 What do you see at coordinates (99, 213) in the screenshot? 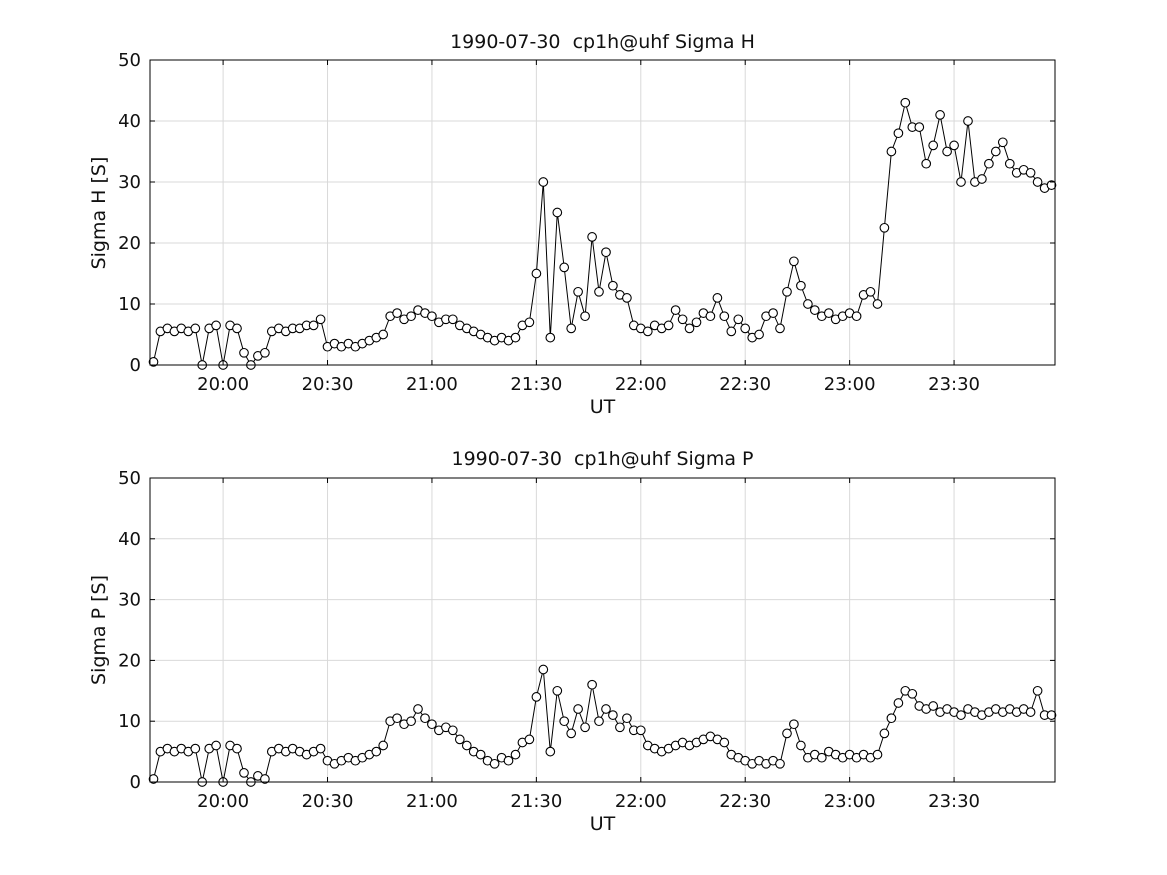
I see `sigma-h-ylabel: Sigma H [S]` at bounding box center [99, 213].